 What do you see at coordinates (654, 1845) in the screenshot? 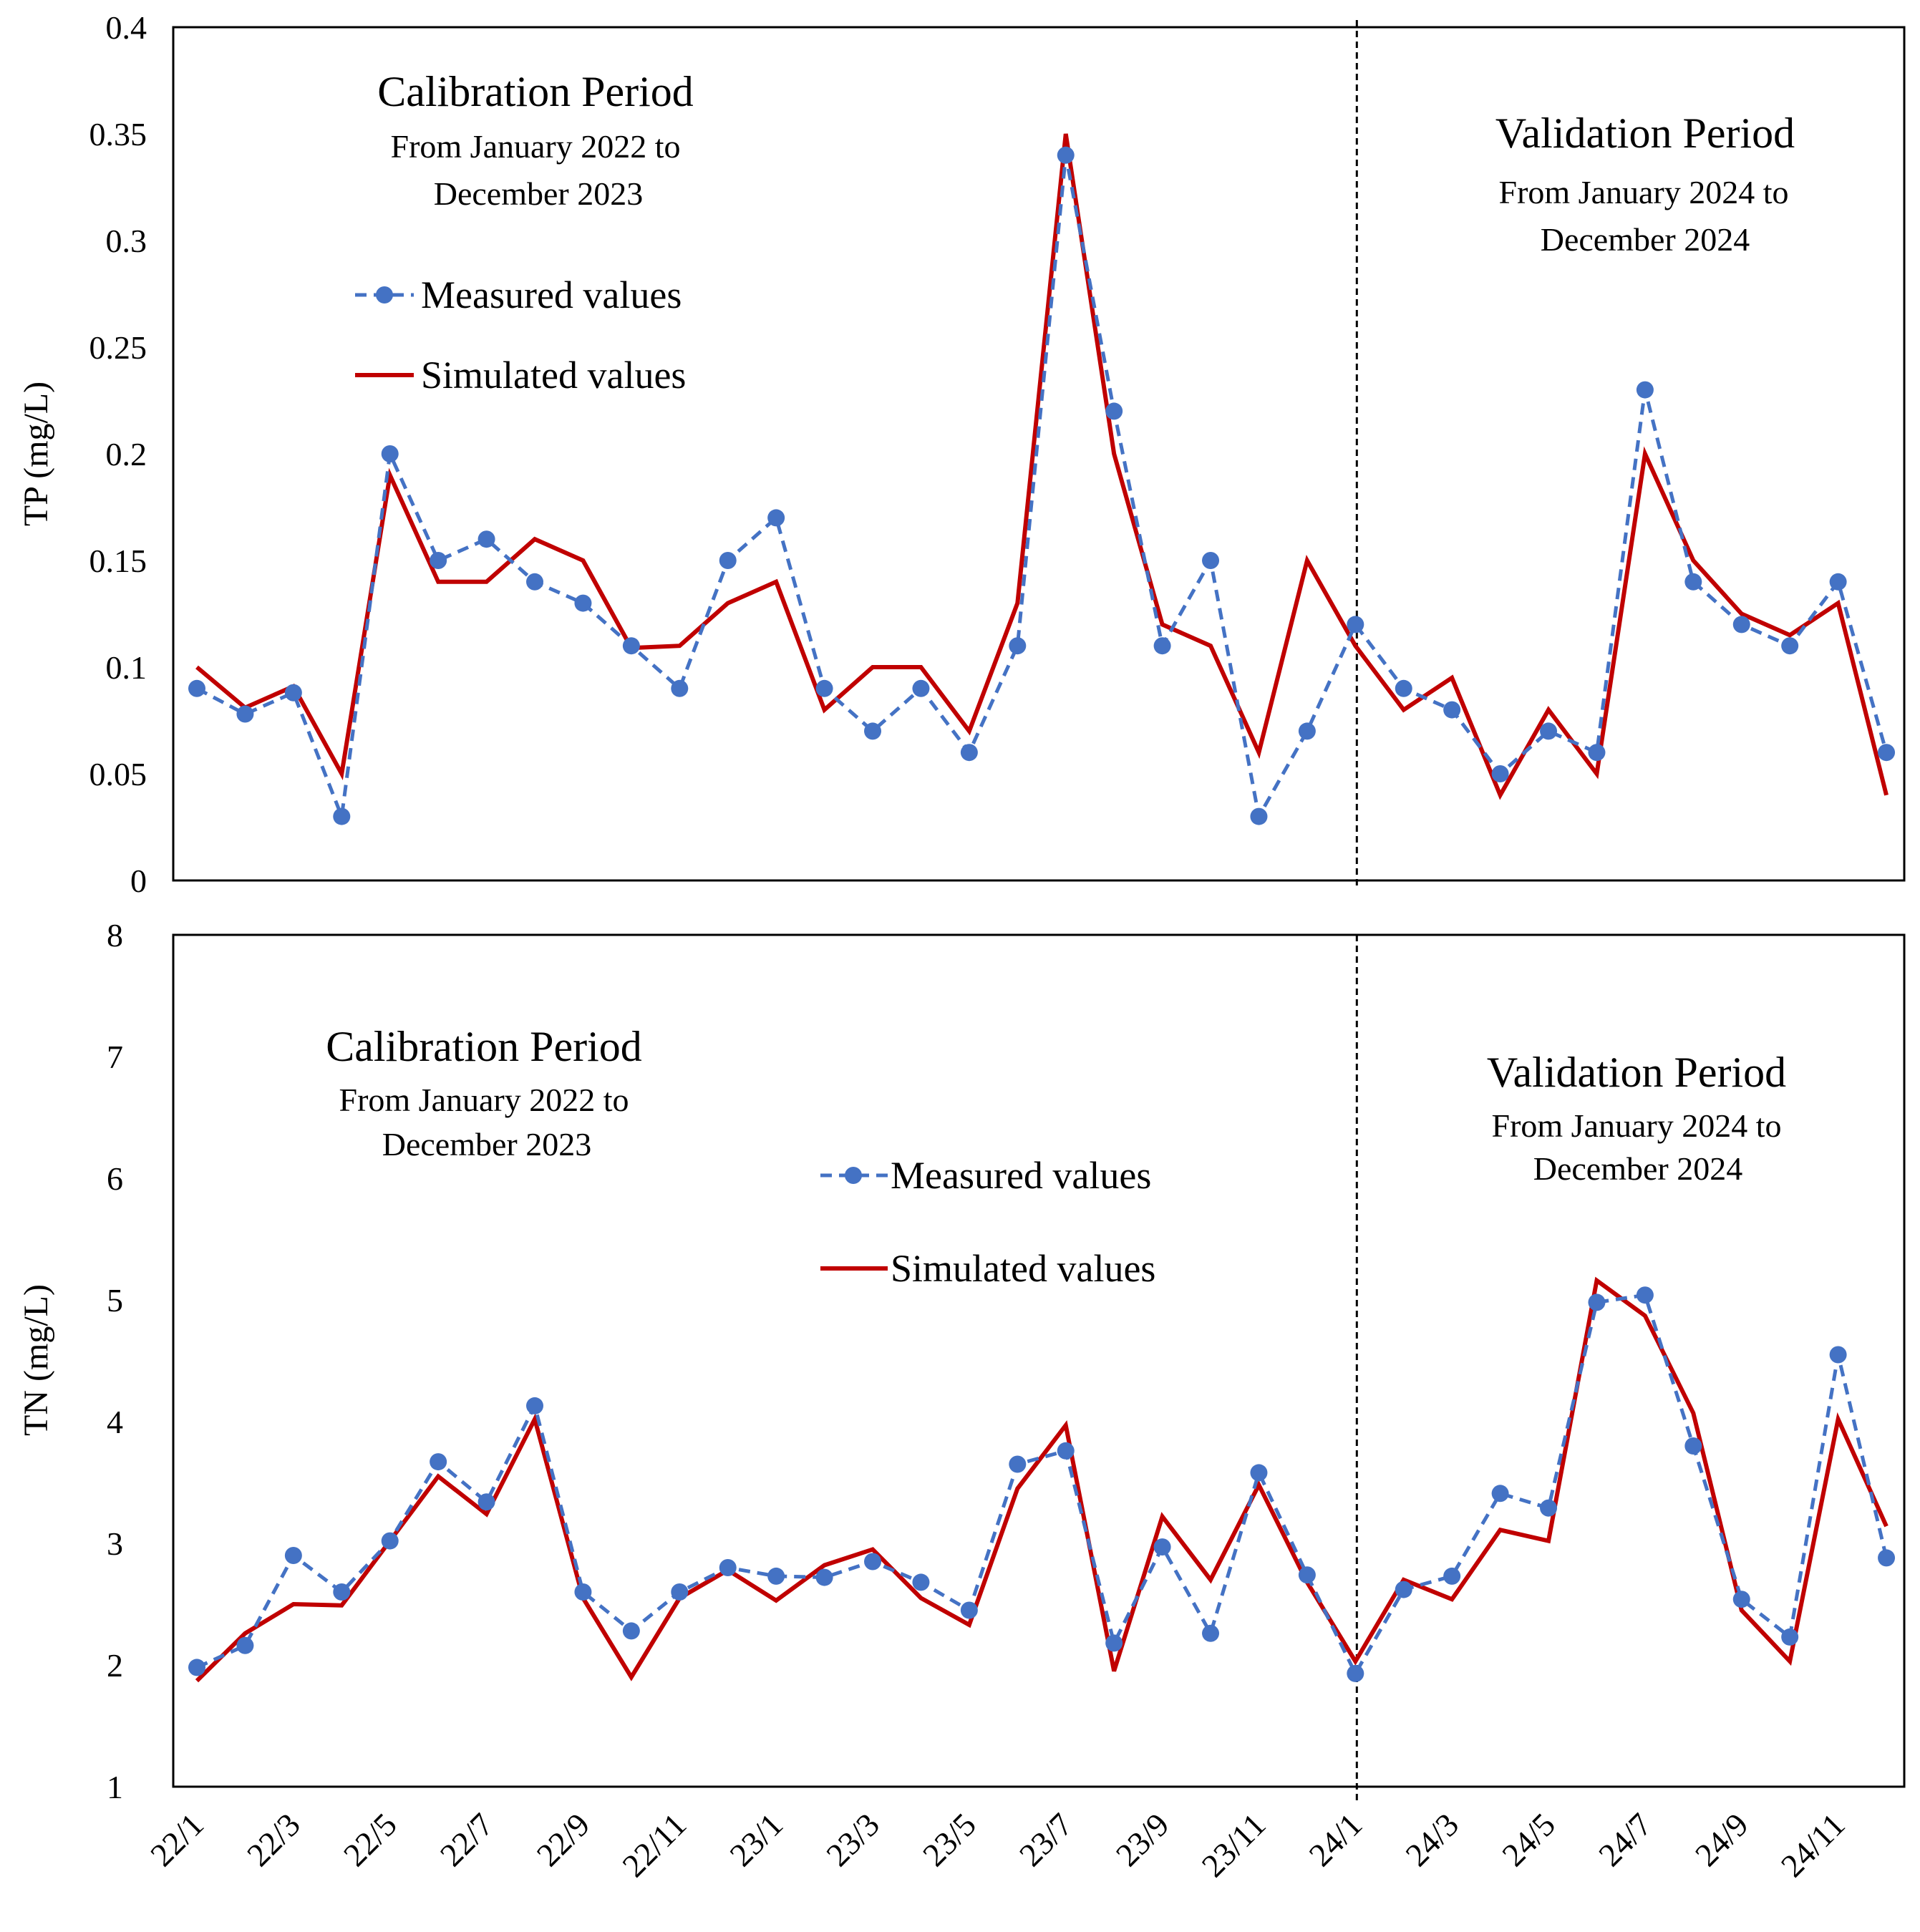
I see `x-tick-label: 22/11` at bounding box center [654, 1845].